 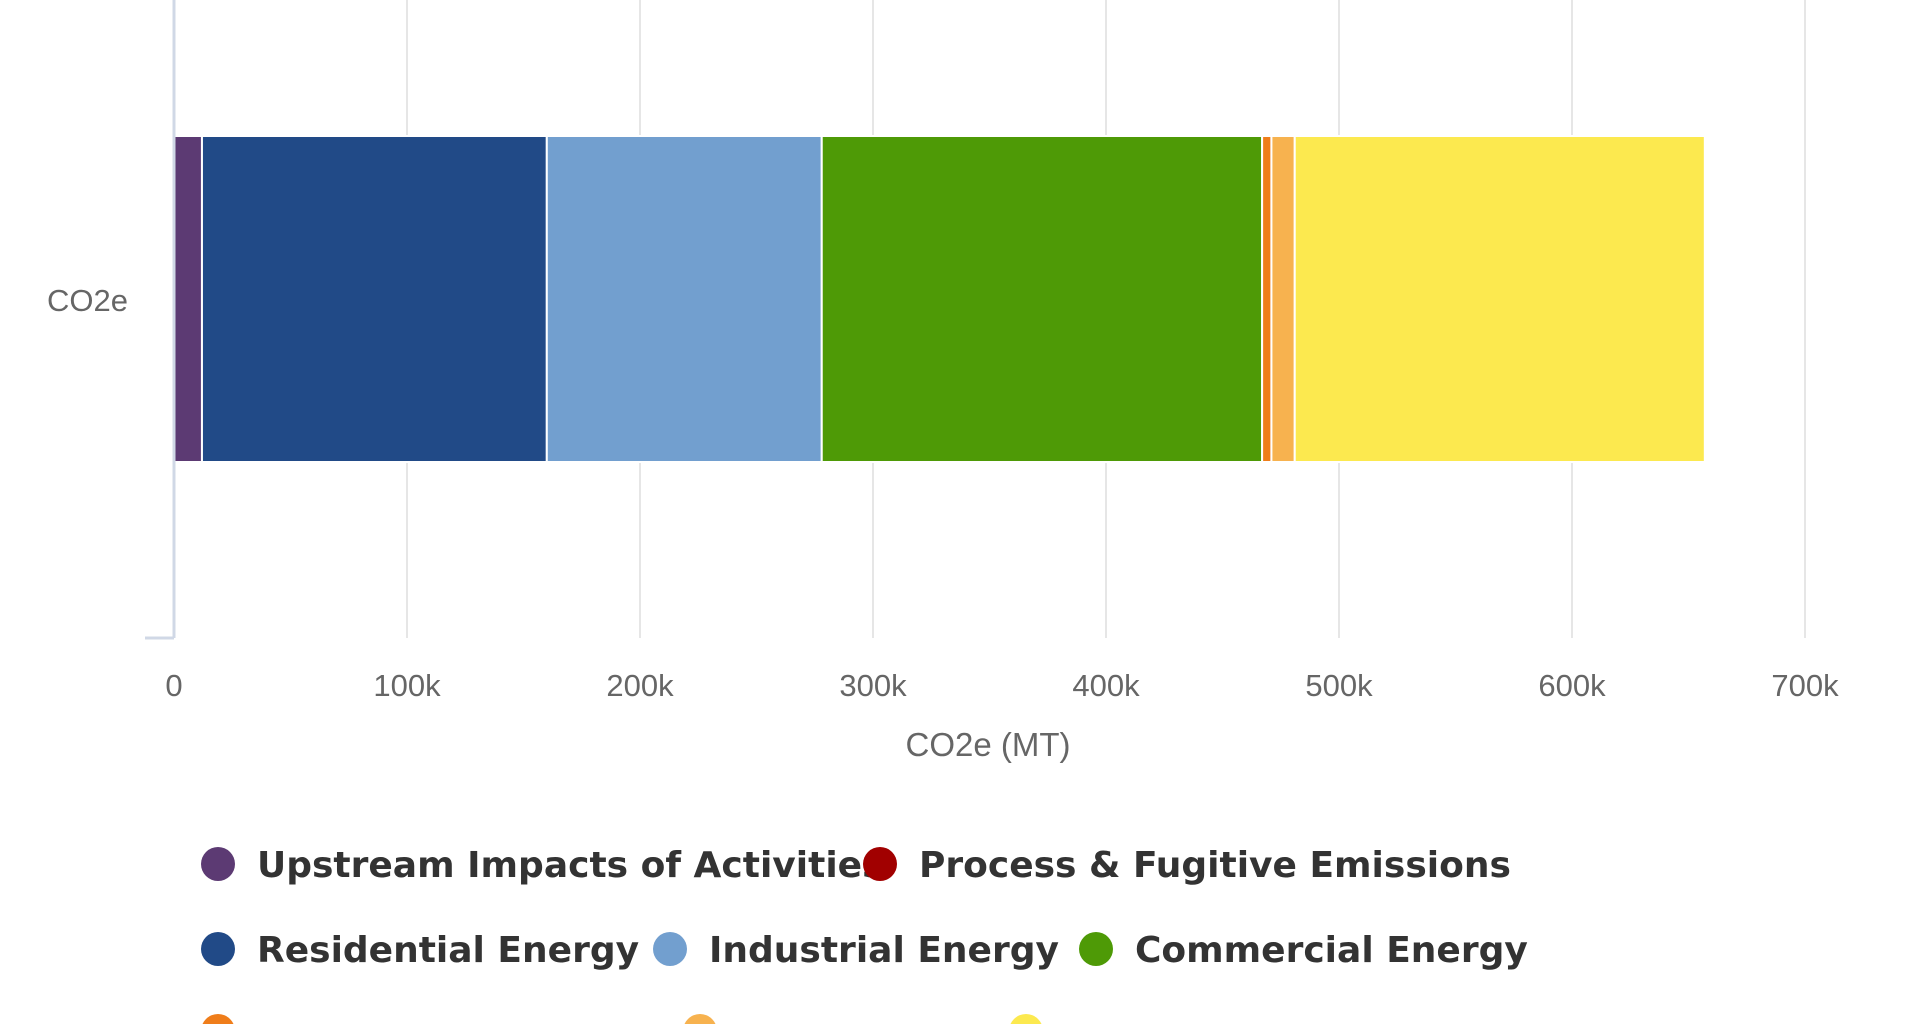 I want to click on x-tick-label: 200k, so click(x=640, y=685).